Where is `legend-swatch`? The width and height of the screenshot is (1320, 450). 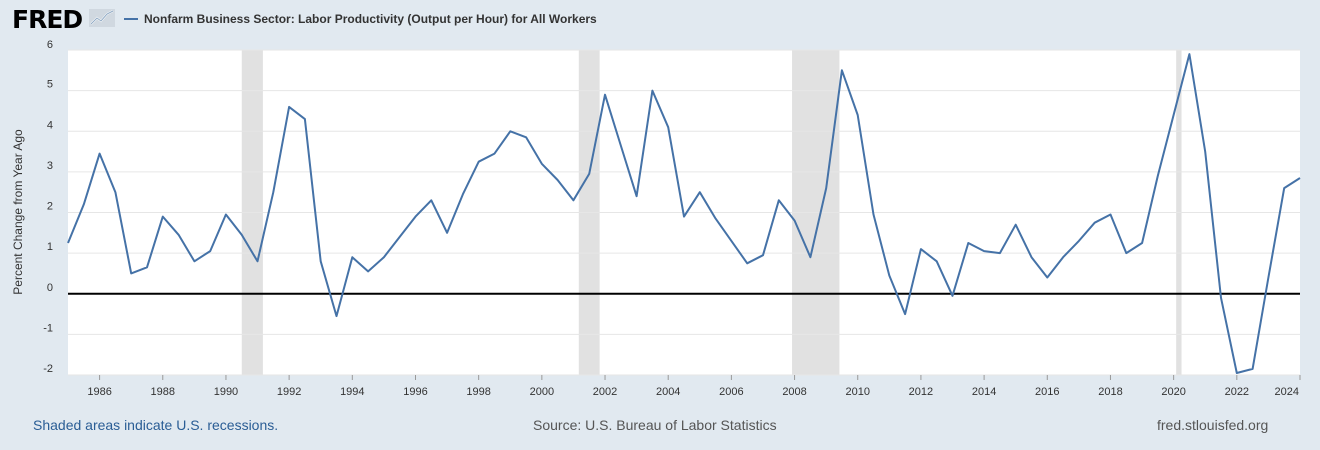 legend-swatch is located at coordinates (131, 19).